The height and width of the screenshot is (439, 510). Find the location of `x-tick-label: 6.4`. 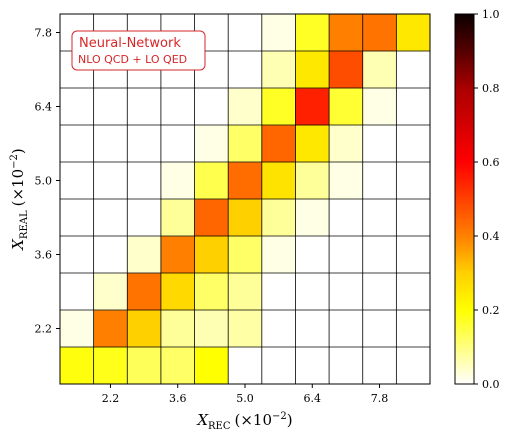

x-tick-label: 6.4 is located at coordinates (313, 398).